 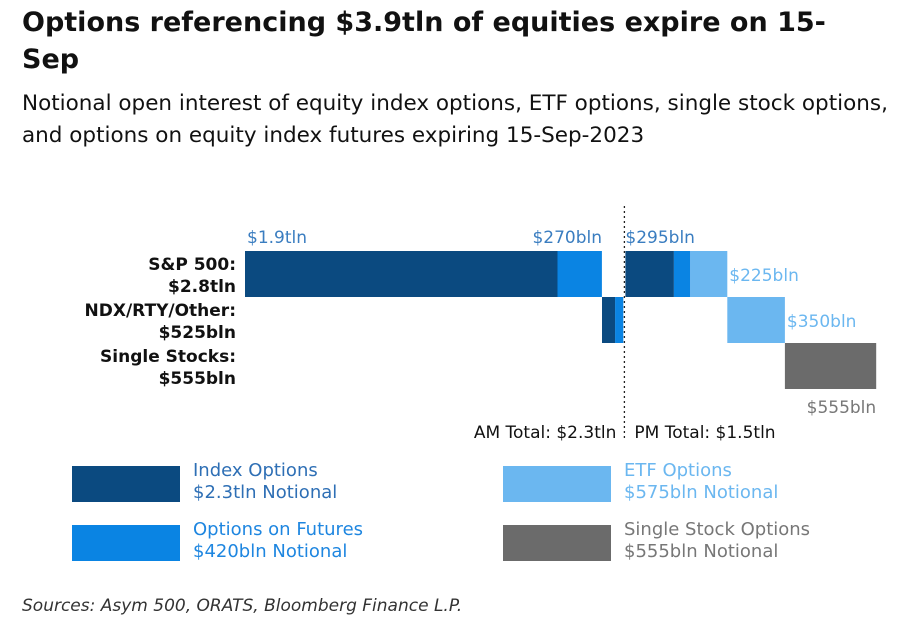 I want to click on legend-notional-etf-options: $575bln Notional, so click(x=701, y=492).